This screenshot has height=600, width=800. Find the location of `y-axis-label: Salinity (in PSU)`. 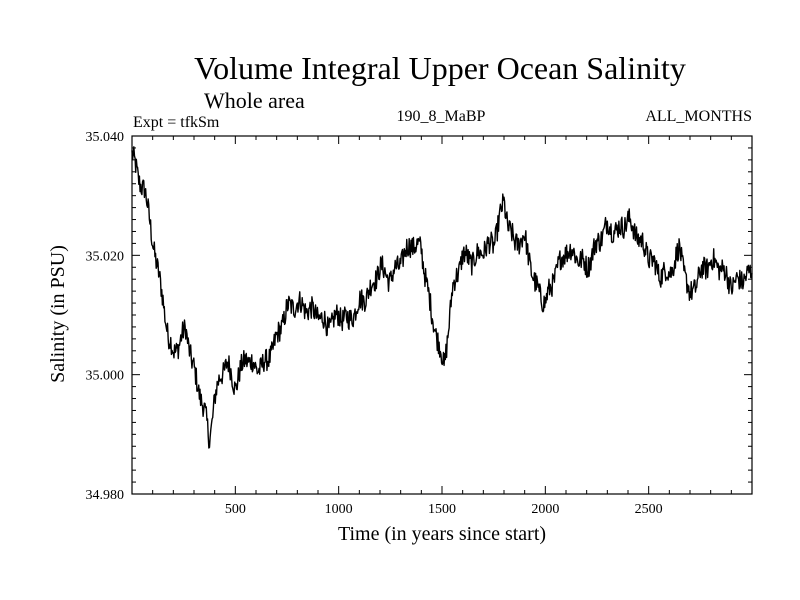

y-axis-label: Salinity (in PSU) is located at coordinates (58, 314).